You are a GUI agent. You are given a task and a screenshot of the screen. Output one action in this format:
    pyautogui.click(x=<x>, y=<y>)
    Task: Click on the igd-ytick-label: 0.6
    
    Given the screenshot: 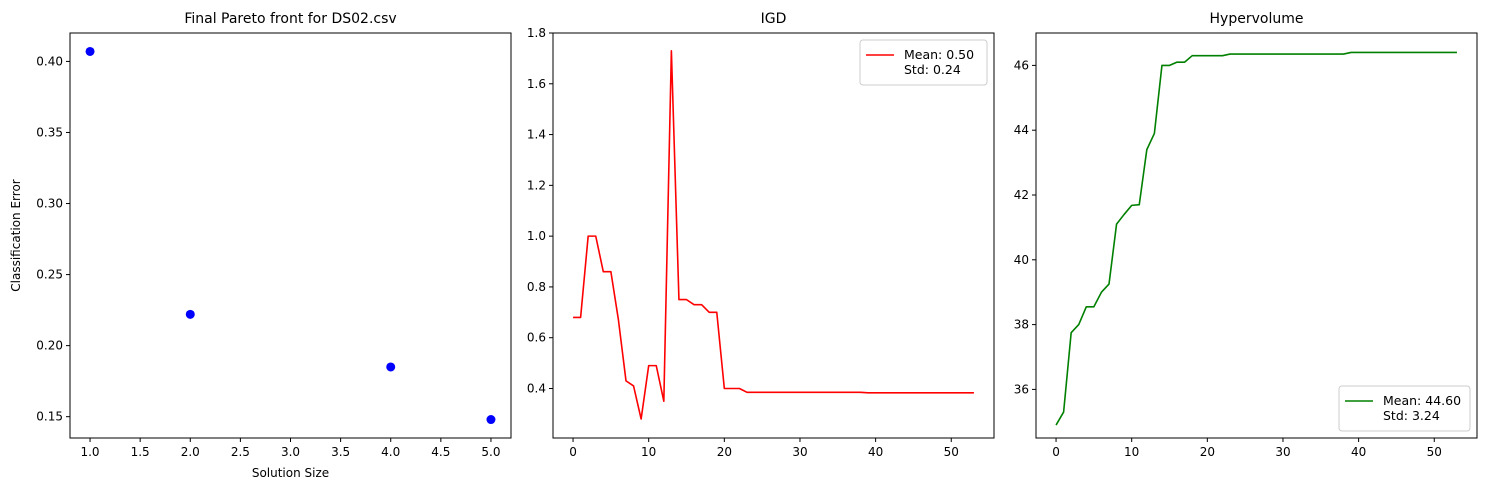 What is the action you would take?
    pyautogui.click(x=536, y=338)
    